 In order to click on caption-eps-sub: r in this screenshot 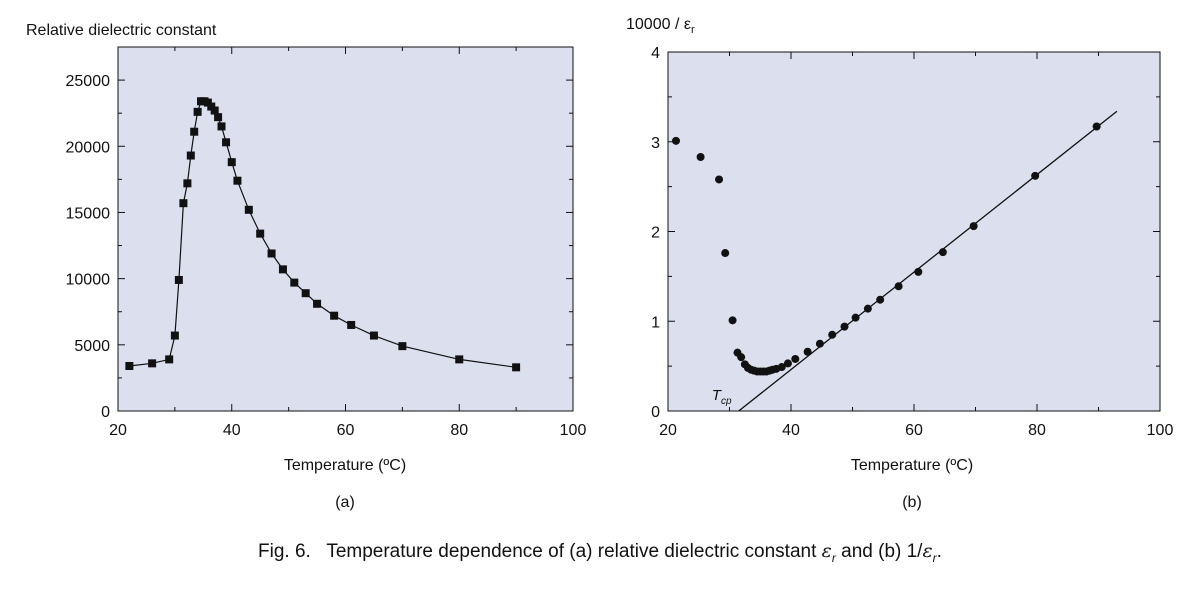, I will do `click(833, 557)`.